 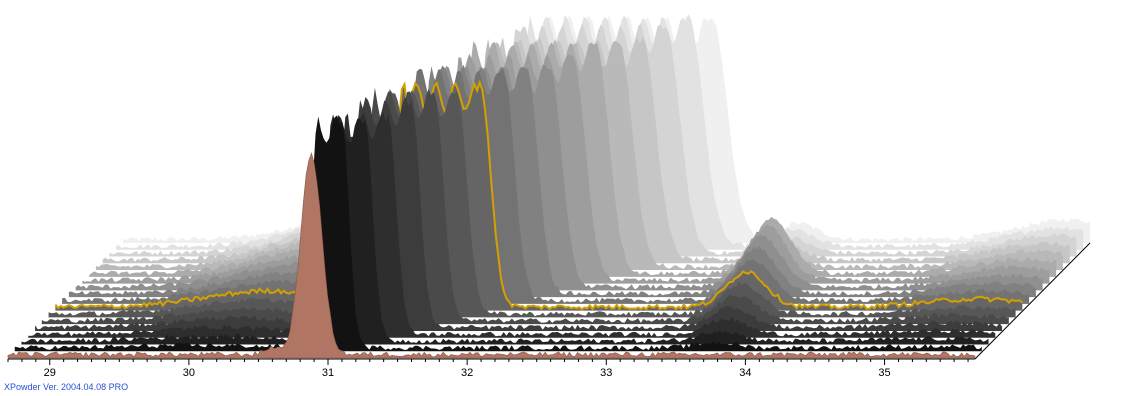 I want to click on depth-edge, so click(x=1032, y=301).